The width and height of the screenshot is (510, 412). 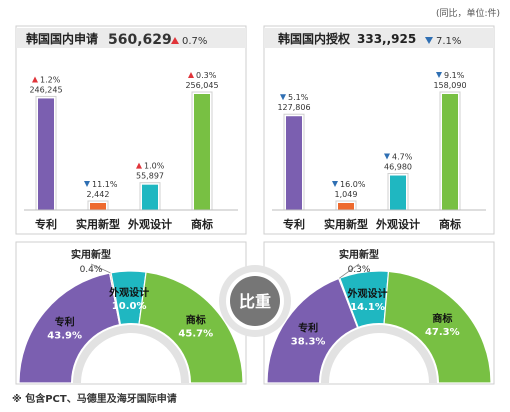 I want to click on grants-total: 333,,925, so click(x=386, y=39).